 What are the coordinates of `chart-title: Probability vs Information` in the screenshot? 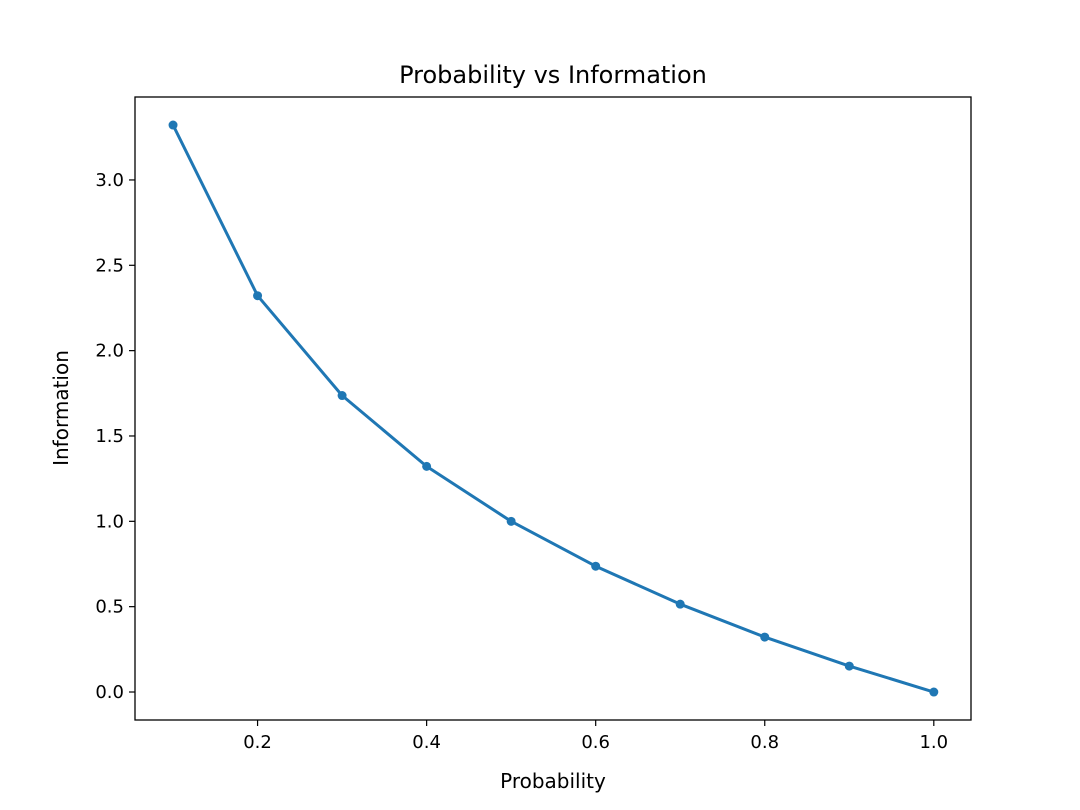 It's located at (553, 75).